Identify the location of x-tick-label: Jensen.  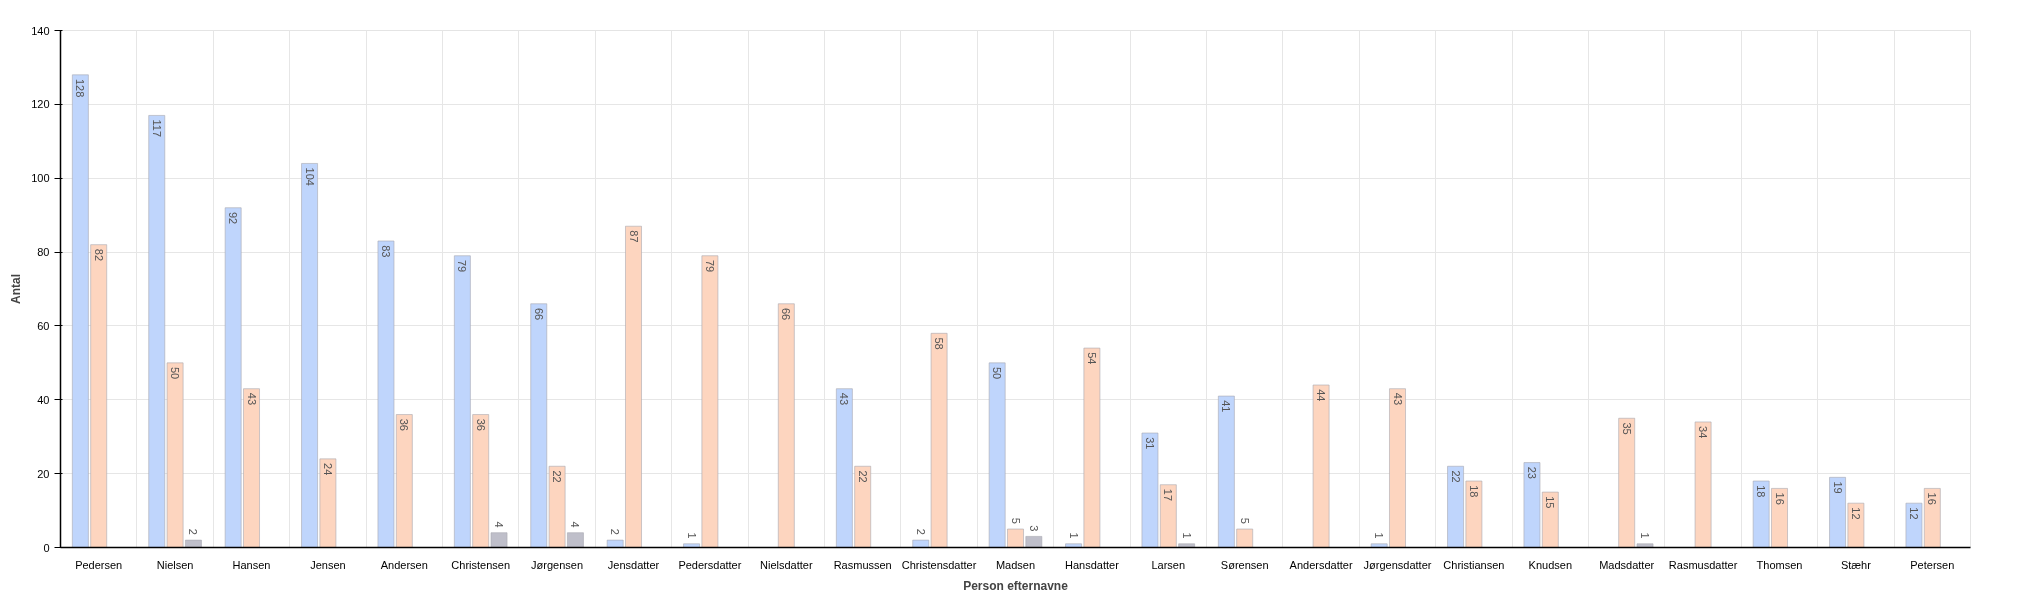
(328, 564).